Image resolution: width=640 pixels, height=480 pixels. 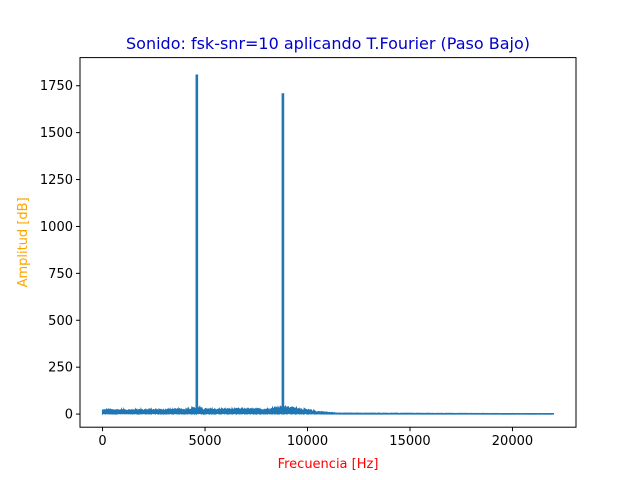 What do you see at coordinates (512, 441) in the screenshot?
I see `x-tick-label: 20000` at bounding box center [512, 441].